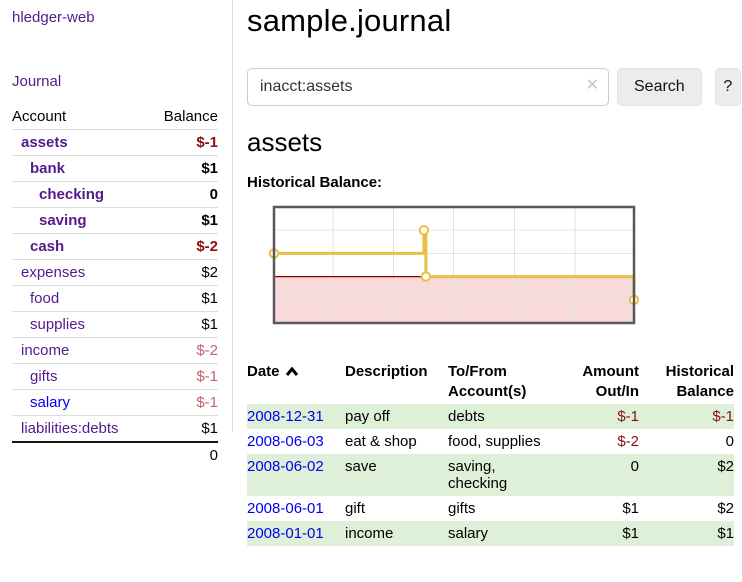 The image size is (742, 582). I want to click on chart-title: Historical Balance:, so click(315, 182).